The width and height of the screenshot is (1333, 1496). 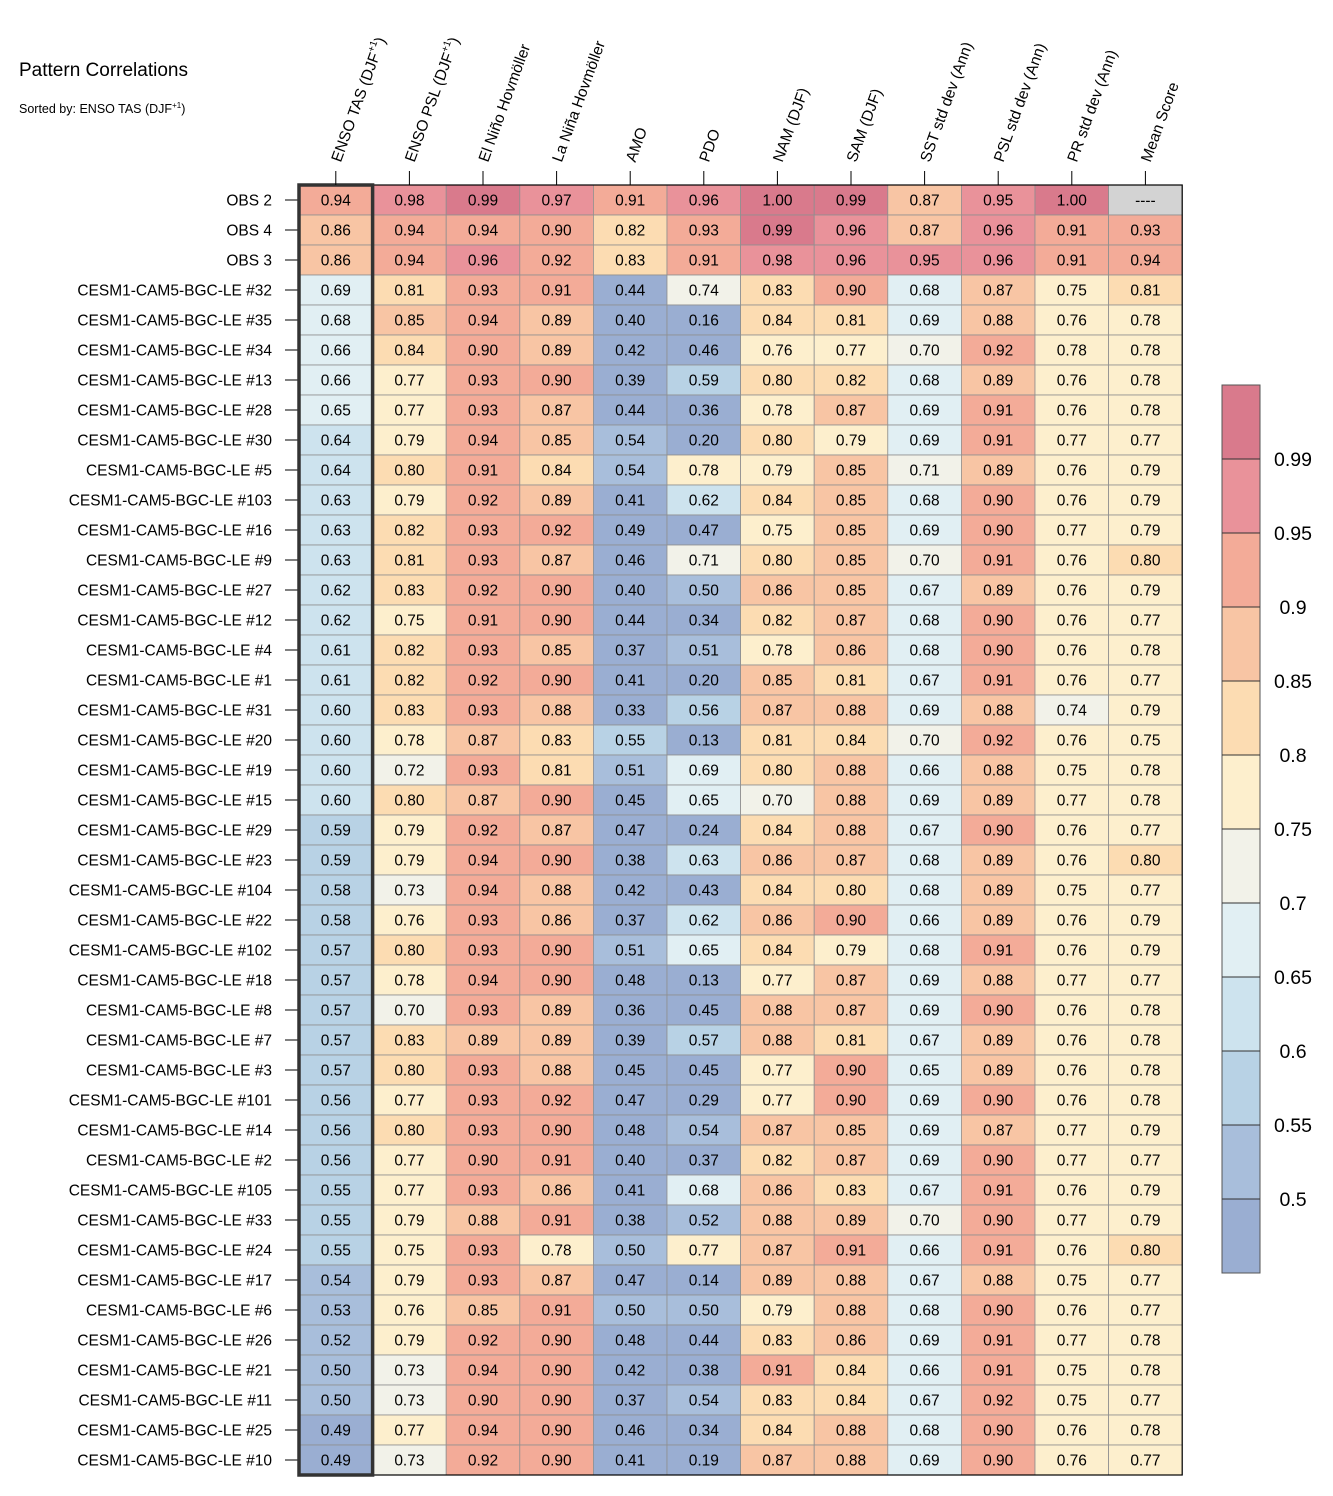 What do you see at coordinates (174, 771) in the screenshot?
I see `row-label: CESM1-CAM5-BGC-LE #19` at bounding box center [174, 771].